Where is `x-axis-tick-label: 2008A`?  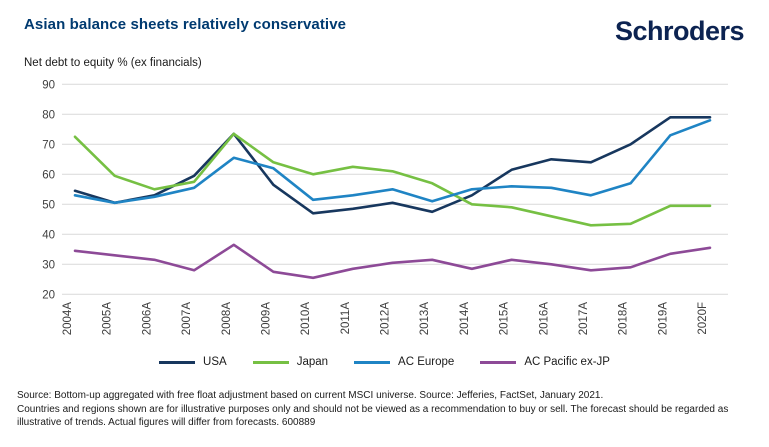 x-axis-tick-label: 2008A is located at coordinates (227, 319).